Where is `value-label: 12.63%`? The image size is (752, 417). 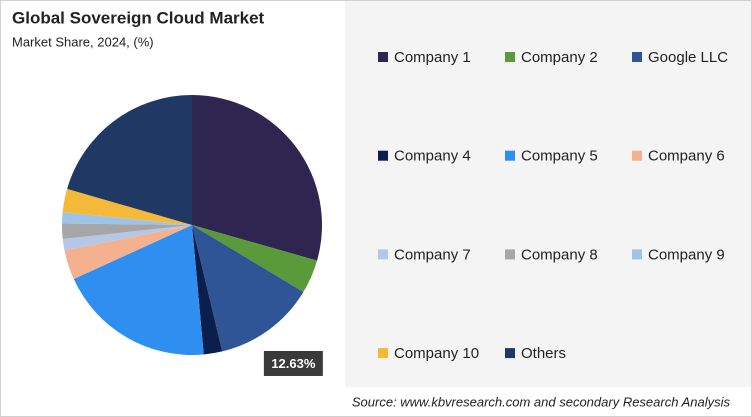 value-label: 12.63% is located at coordinates (293, 363).